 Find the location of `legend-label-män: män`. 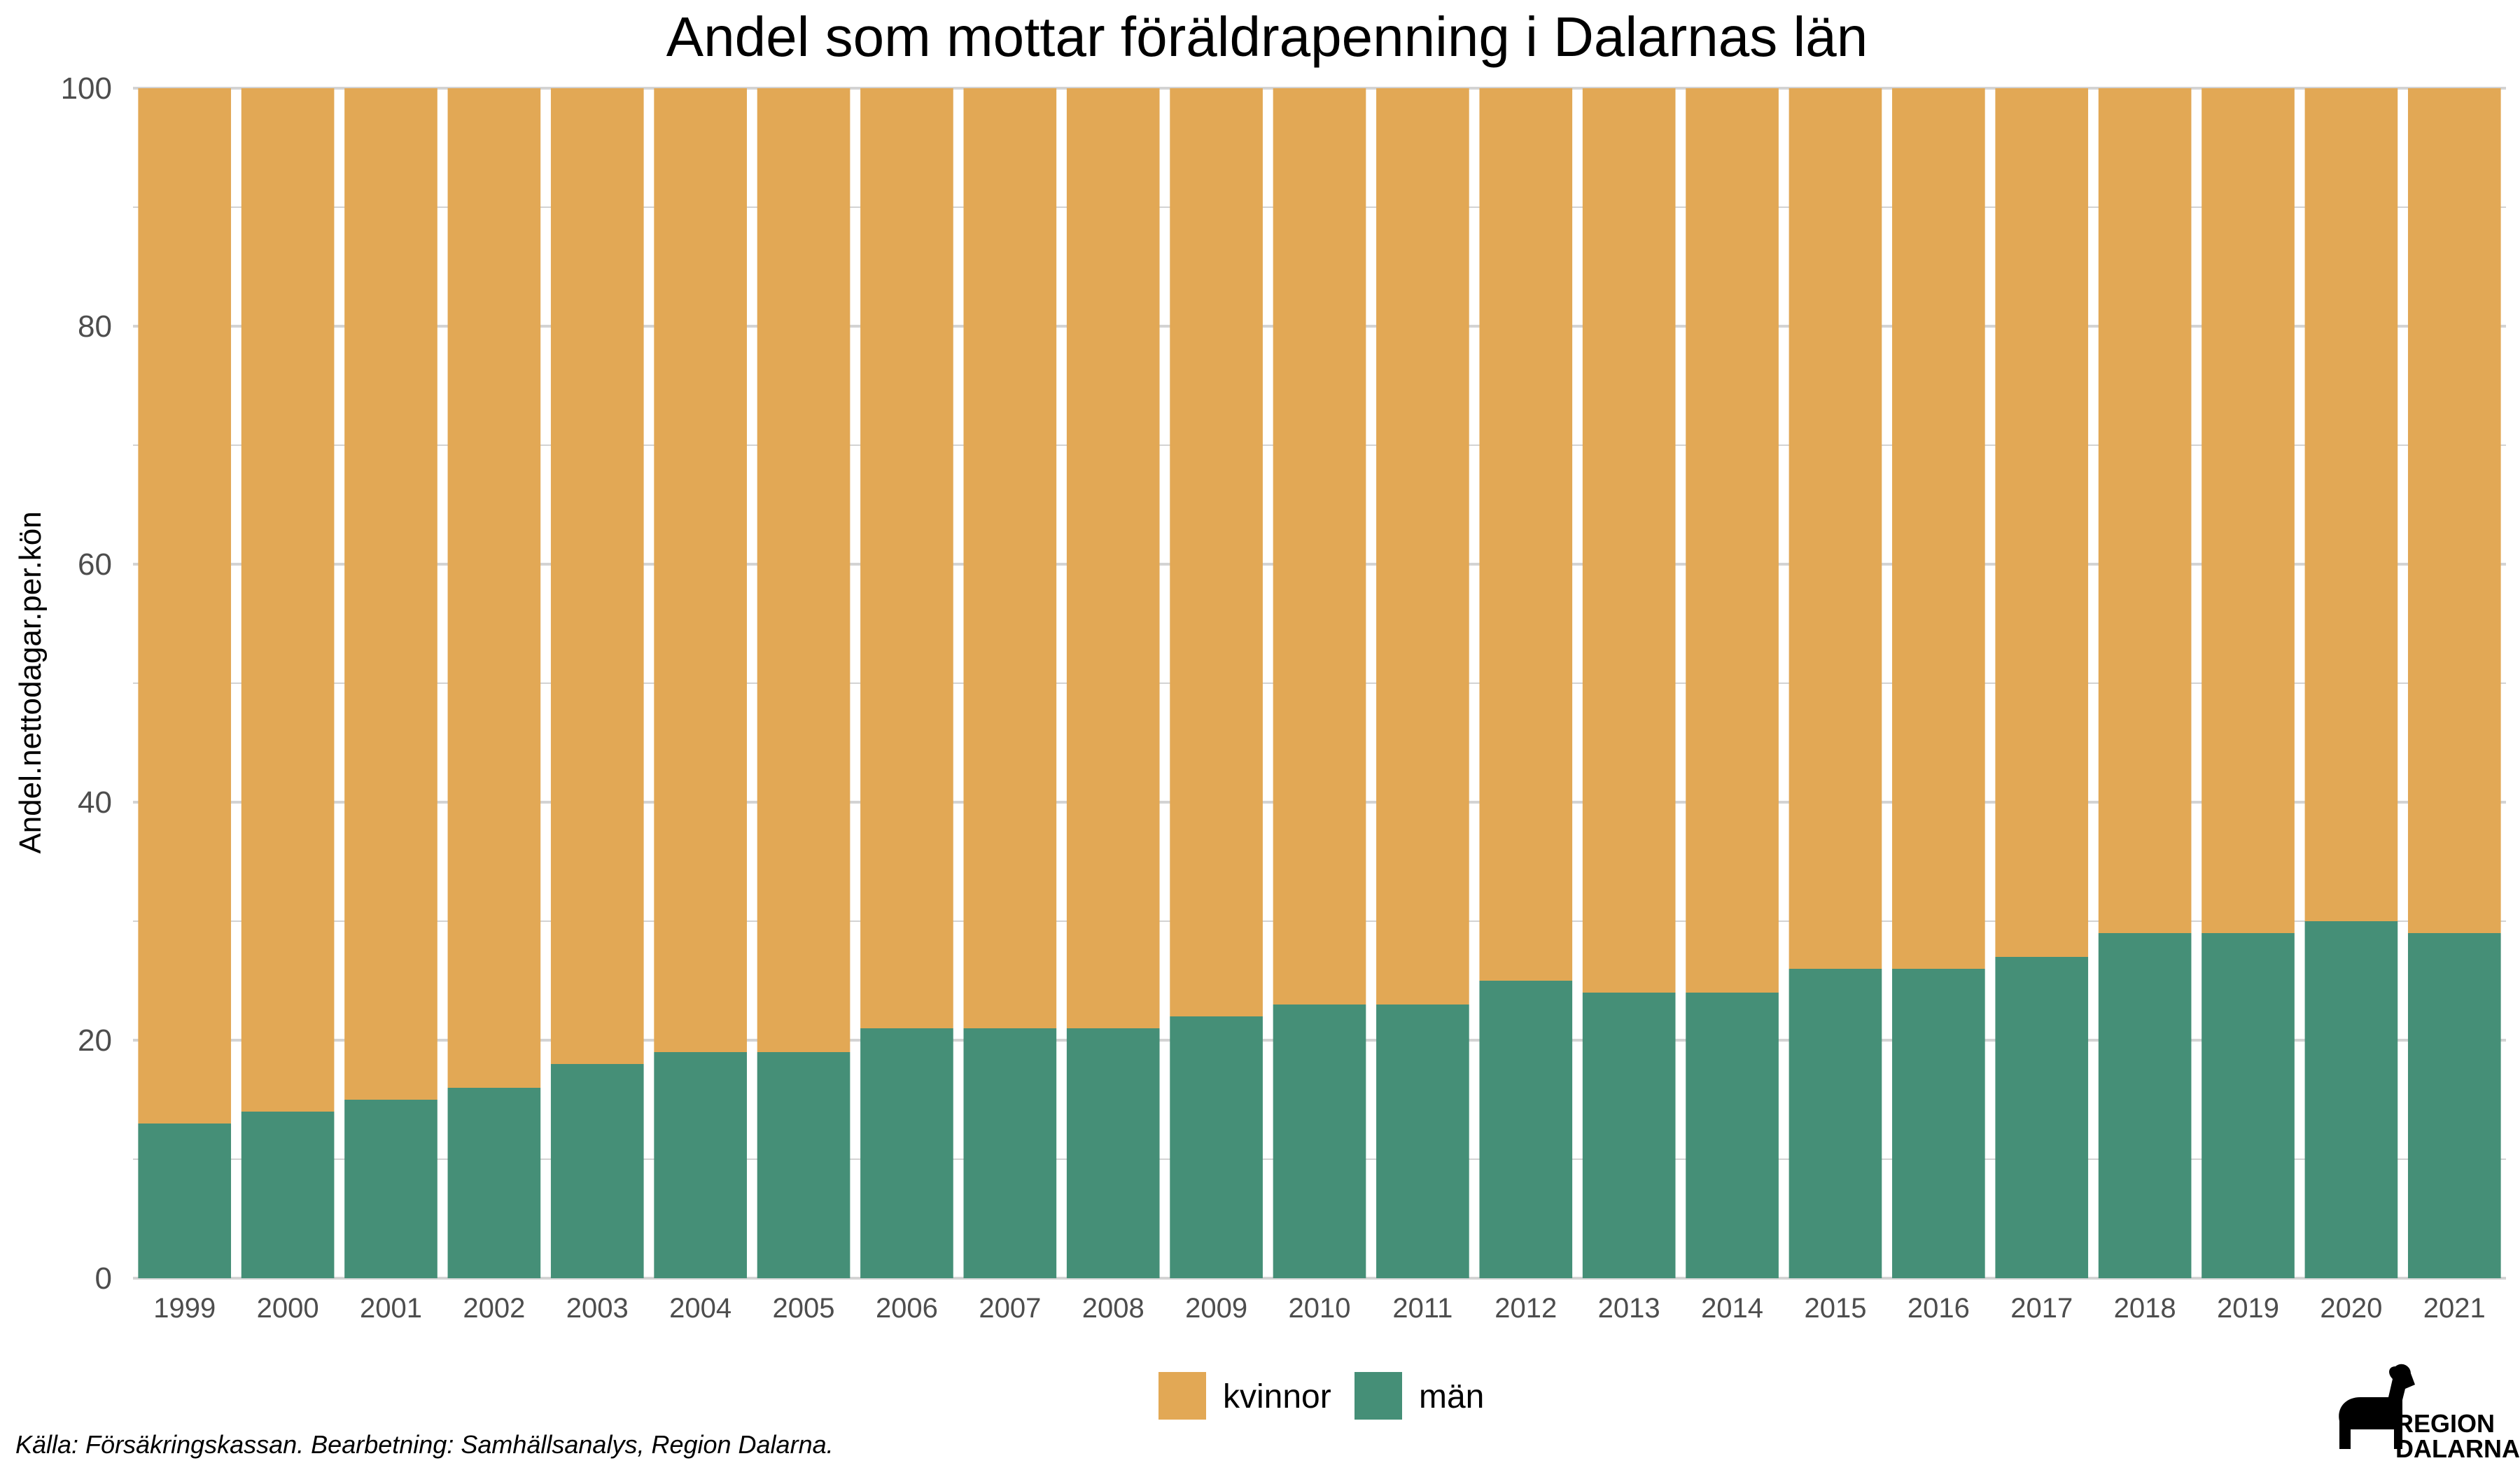

legend-label-män: män is located at coordinates (1451, 1396).